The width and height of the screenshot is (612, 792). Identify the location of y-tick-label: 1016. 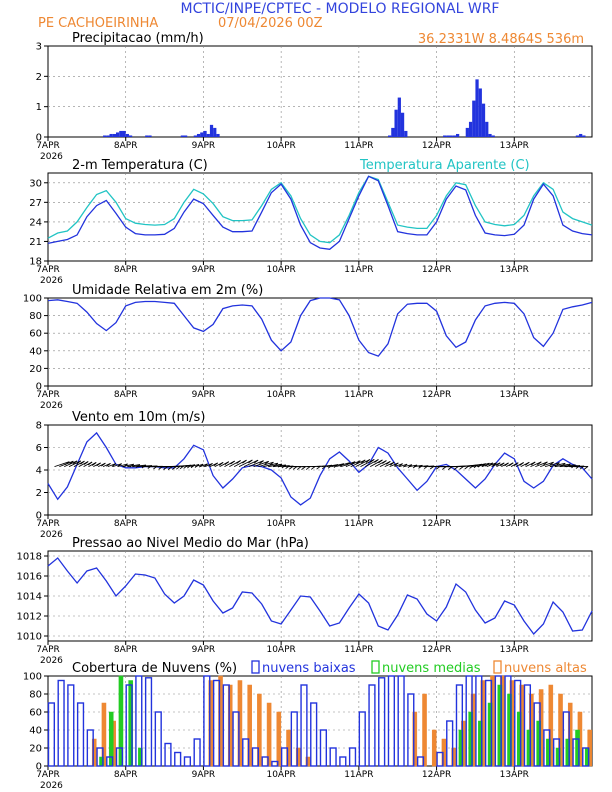
(29, 577).